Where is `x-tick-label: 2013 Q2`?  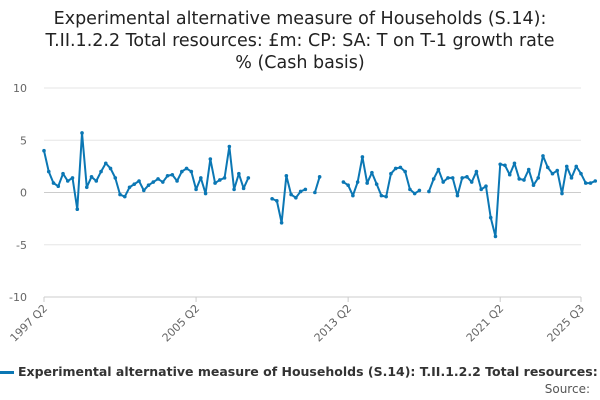 x-tick-label: 2013 Q2 is located at coordinates (333, 323).